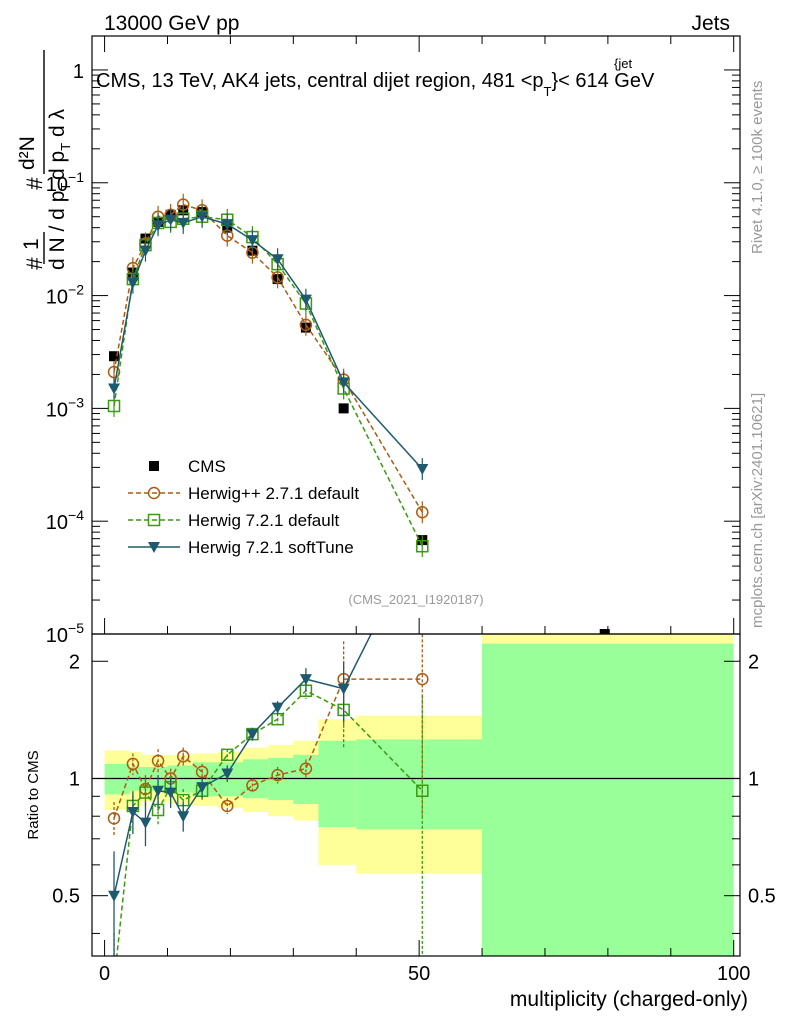 This screenshot has height=1024, width=786. I want to click on title-tail: }< 614 GeV, so click(603, 81).